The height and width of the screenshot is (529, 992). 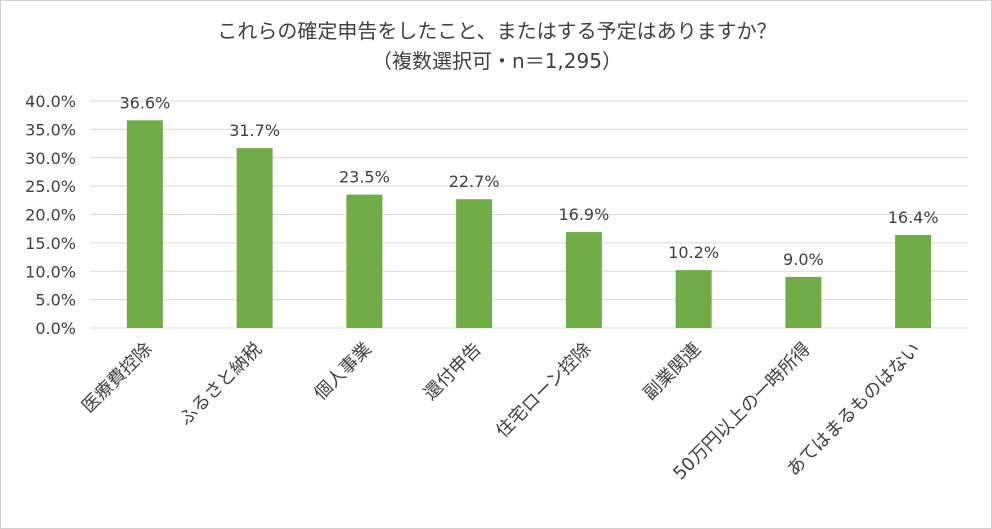 I want to click on category-label: 住宅ローン控除, so click(x=543, y=390).